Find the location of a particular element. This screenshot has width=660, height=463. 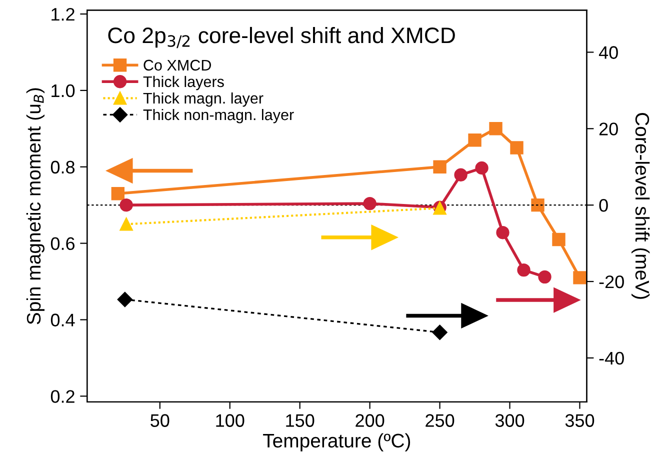

y2-tick-label: -20 is located at coordinates (611, 281).